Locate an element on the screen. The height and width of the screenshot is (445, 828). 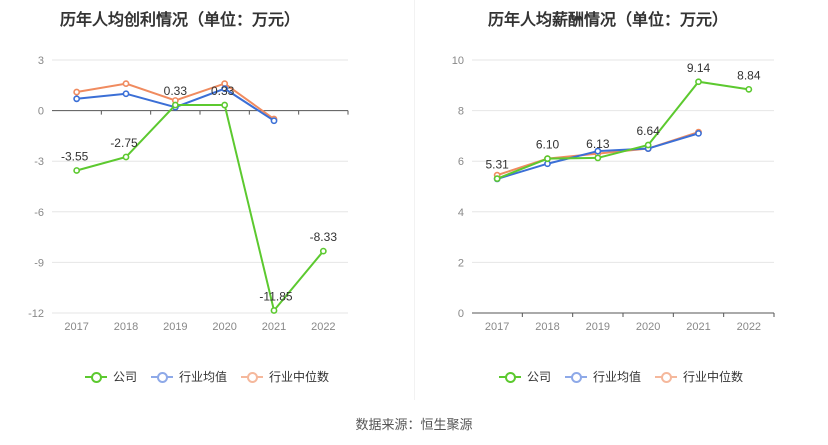
y-tick-label: 8 is located at coordinates (461, 112).